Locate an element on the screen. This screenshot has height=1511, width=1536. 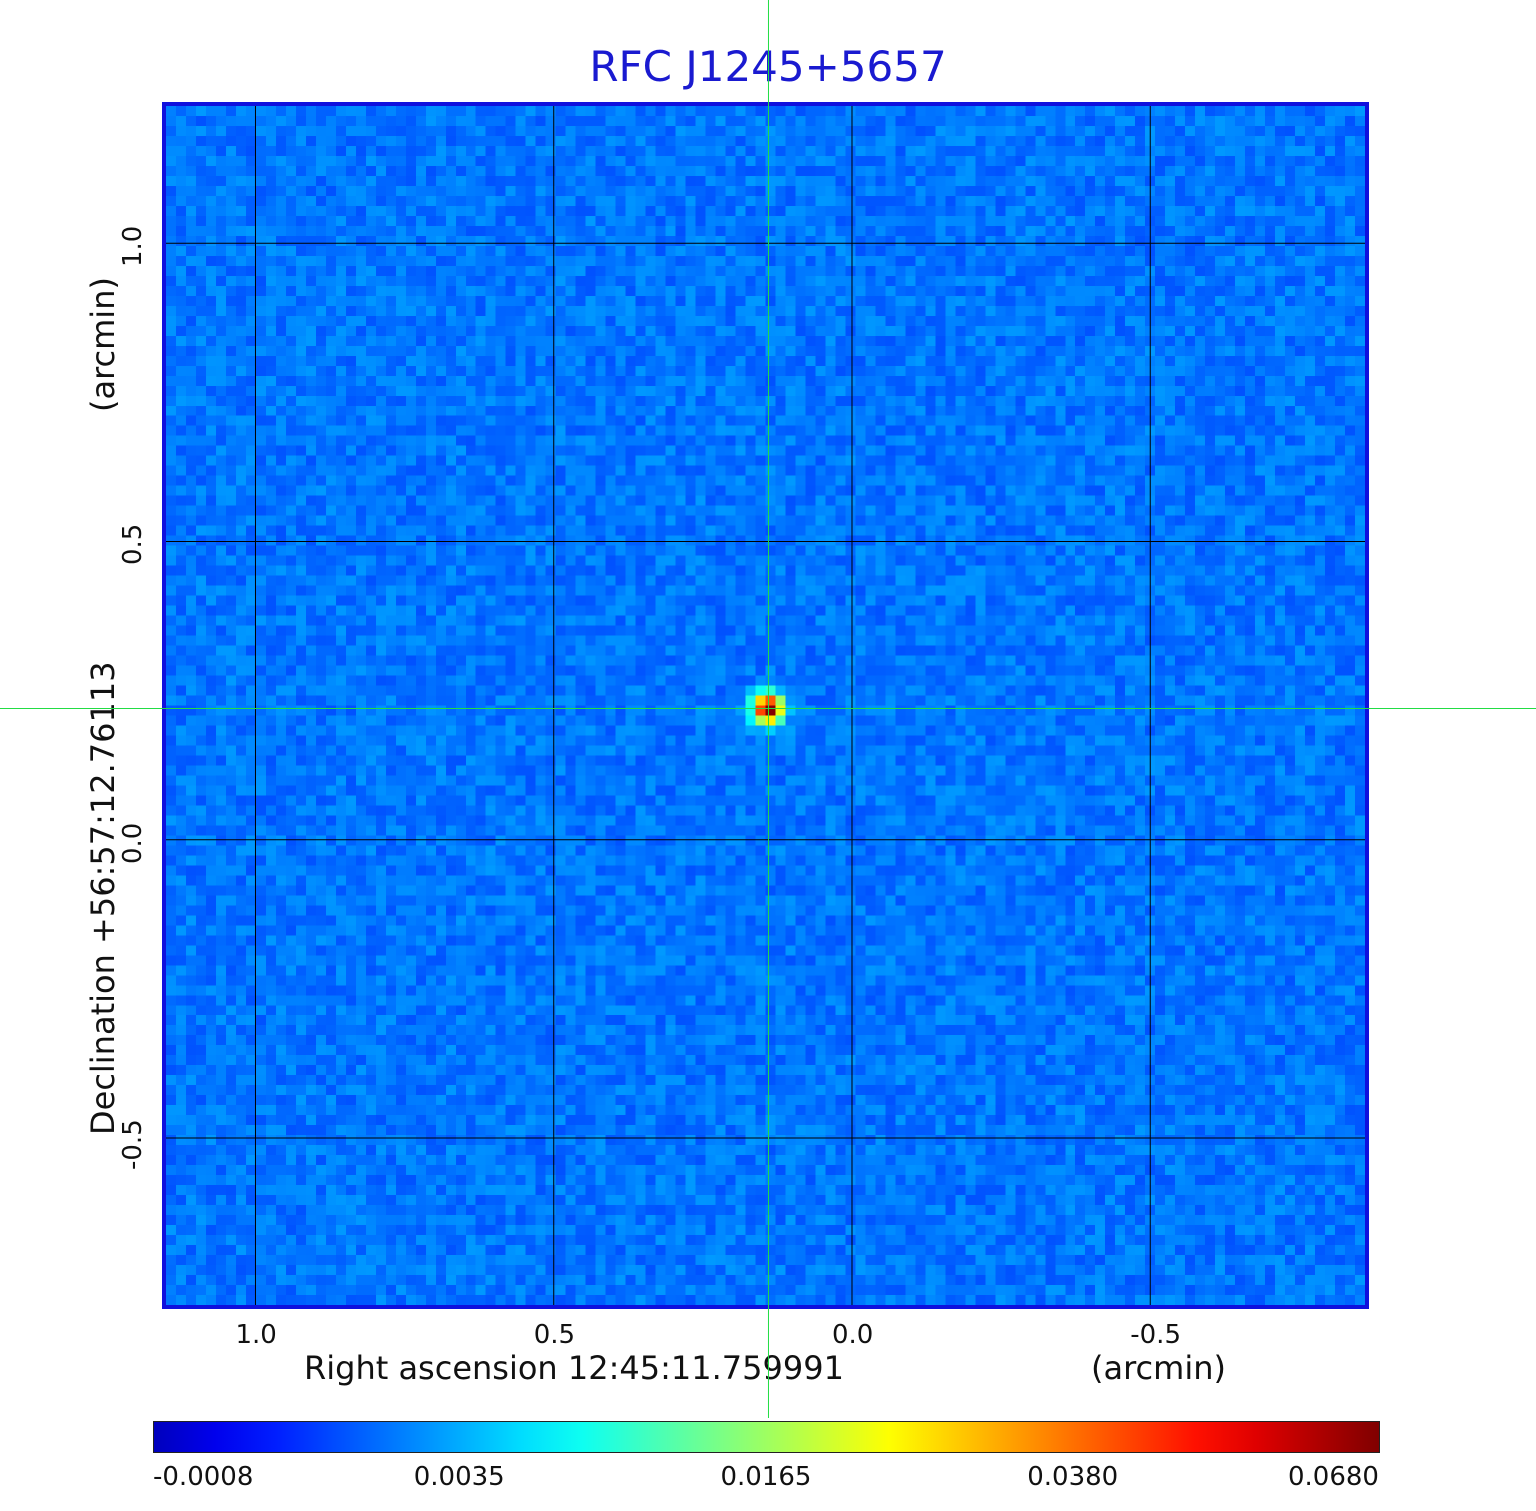
colorbar-tick-label: 0.0680 is located at coordinates (1333, 1477).